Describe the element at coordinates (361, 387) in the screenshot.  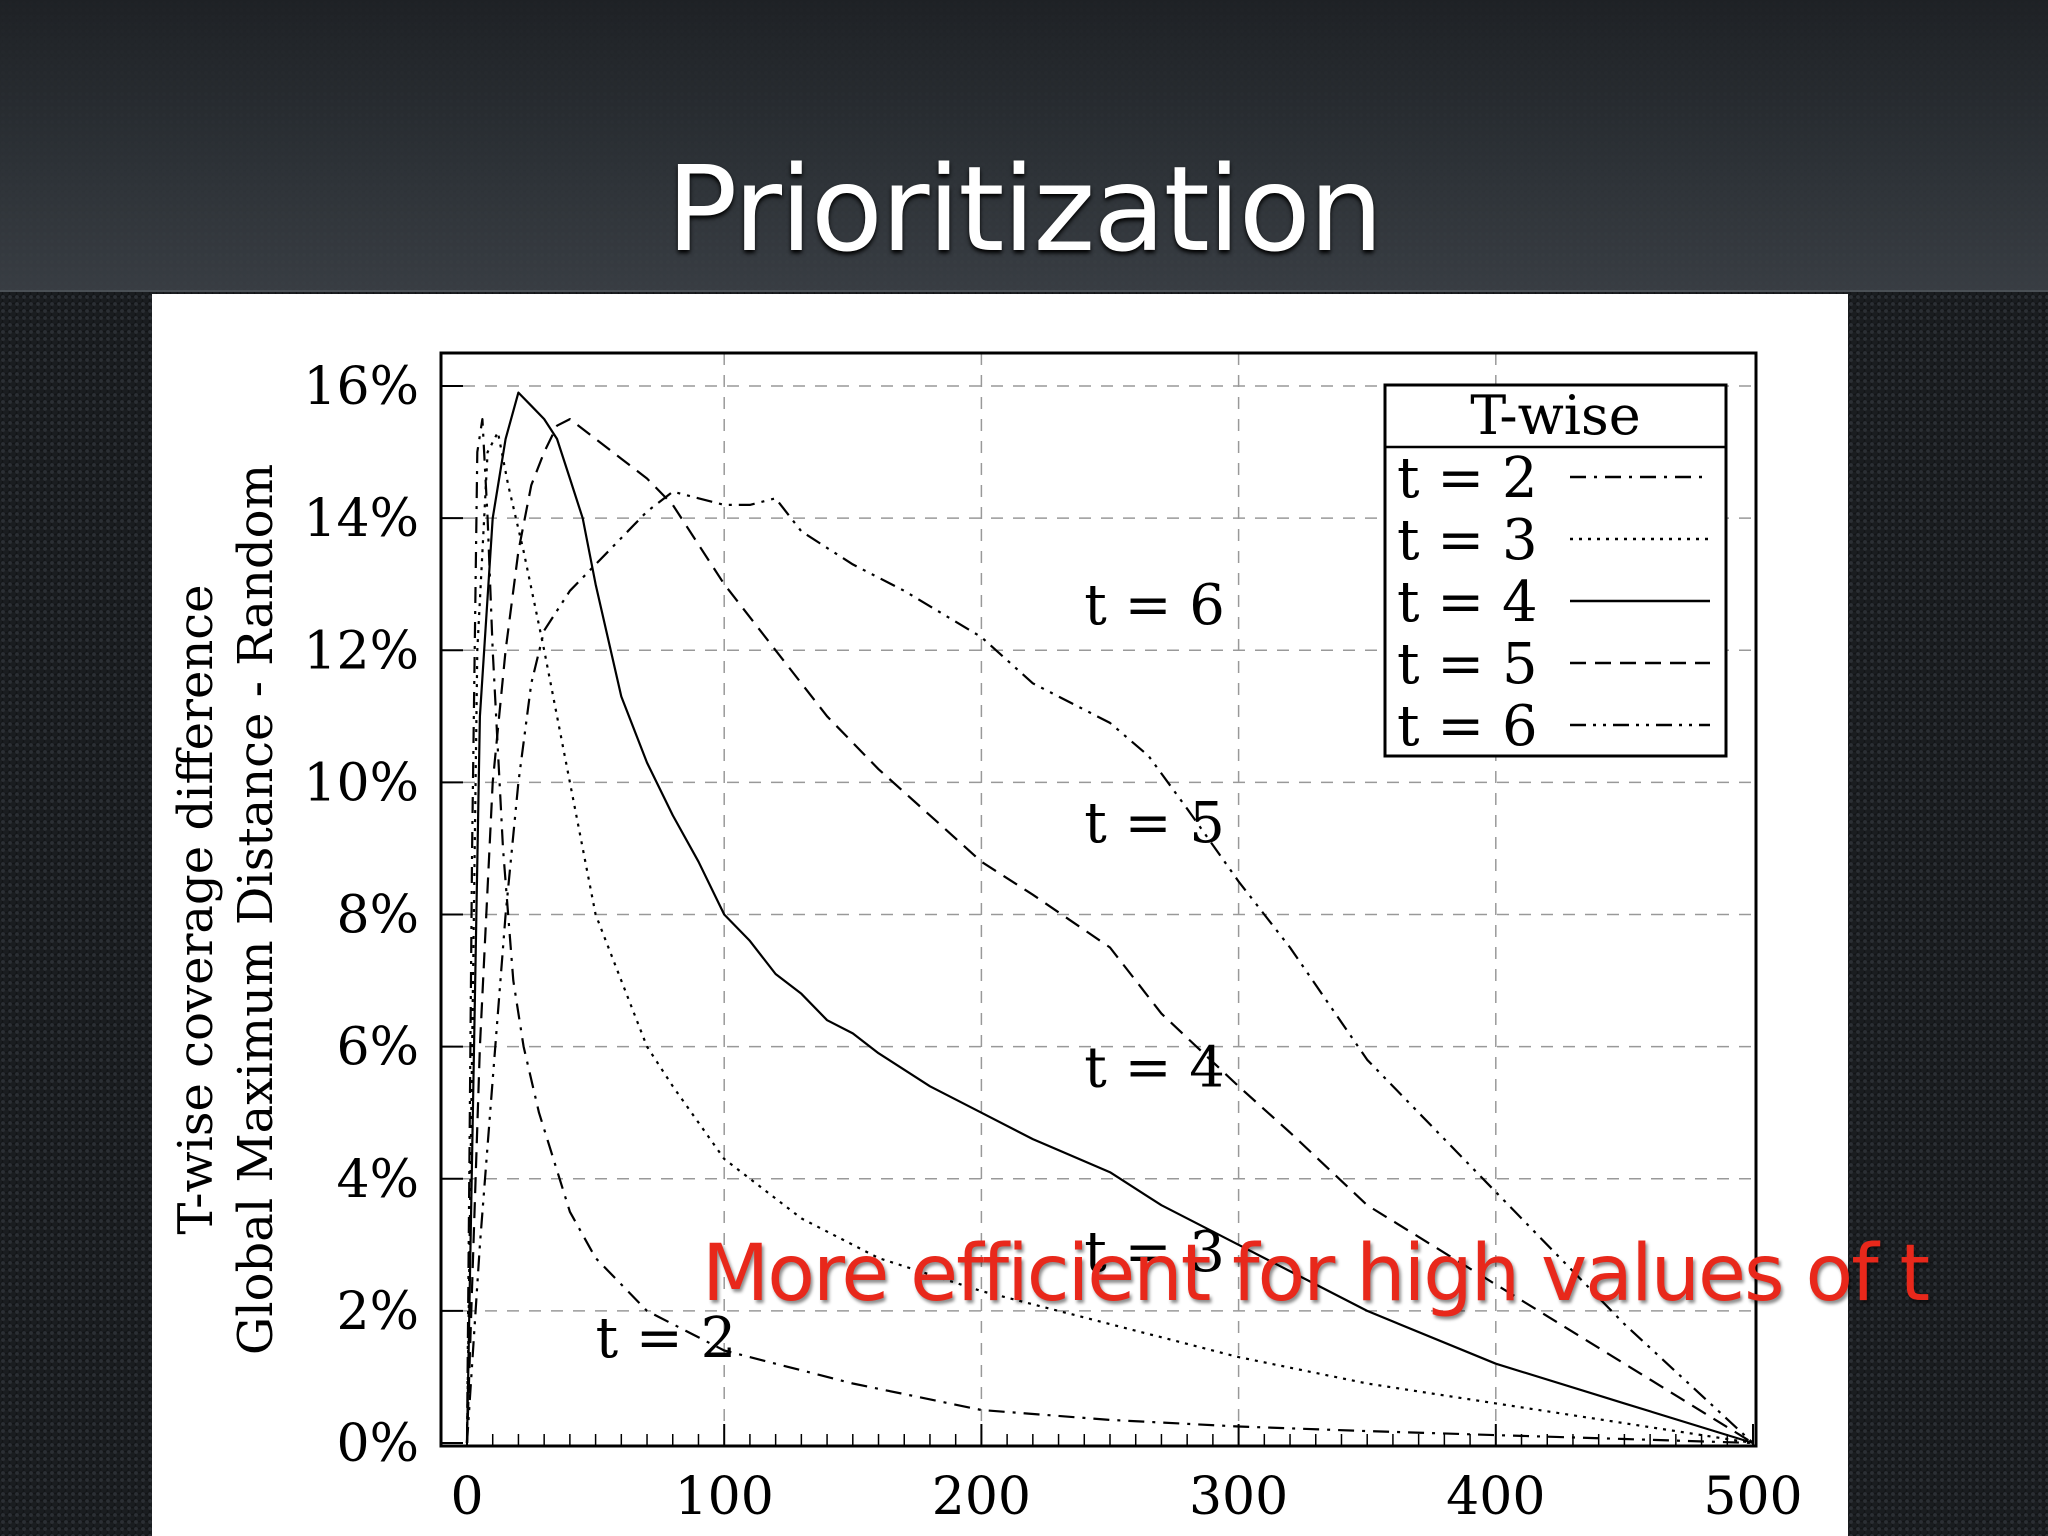
I see `y-tick-label: 16%` at that location.